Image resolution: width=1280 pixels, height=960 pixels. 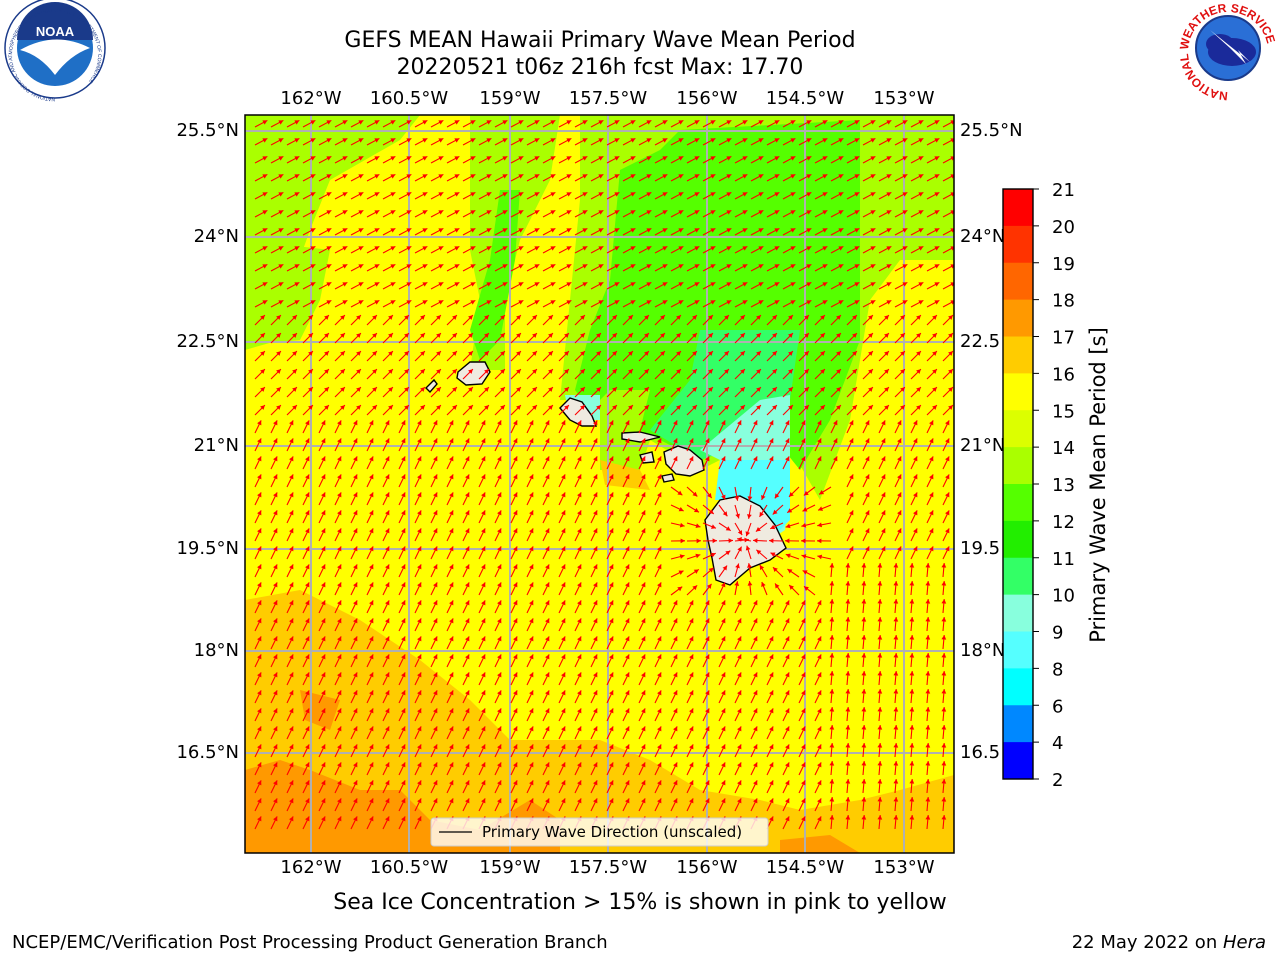 What do you see at coordinates (1018, 244) in the screenshot?
I see `colorbar-segment` at bounding box center [1018, 244].